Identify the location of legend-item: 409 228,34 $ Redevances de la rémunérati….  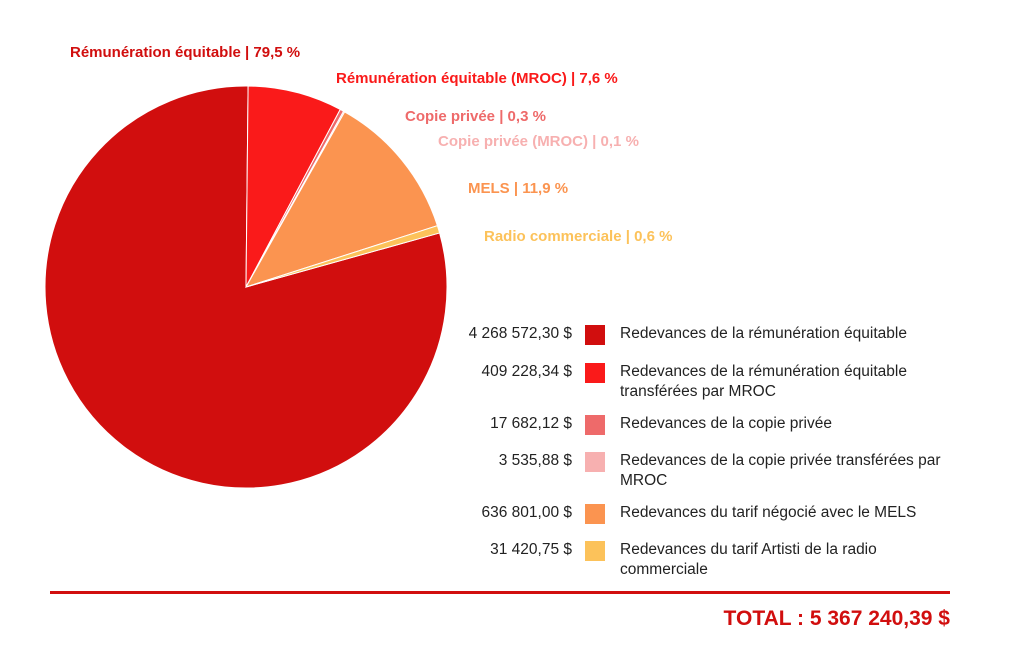
(700, 382).